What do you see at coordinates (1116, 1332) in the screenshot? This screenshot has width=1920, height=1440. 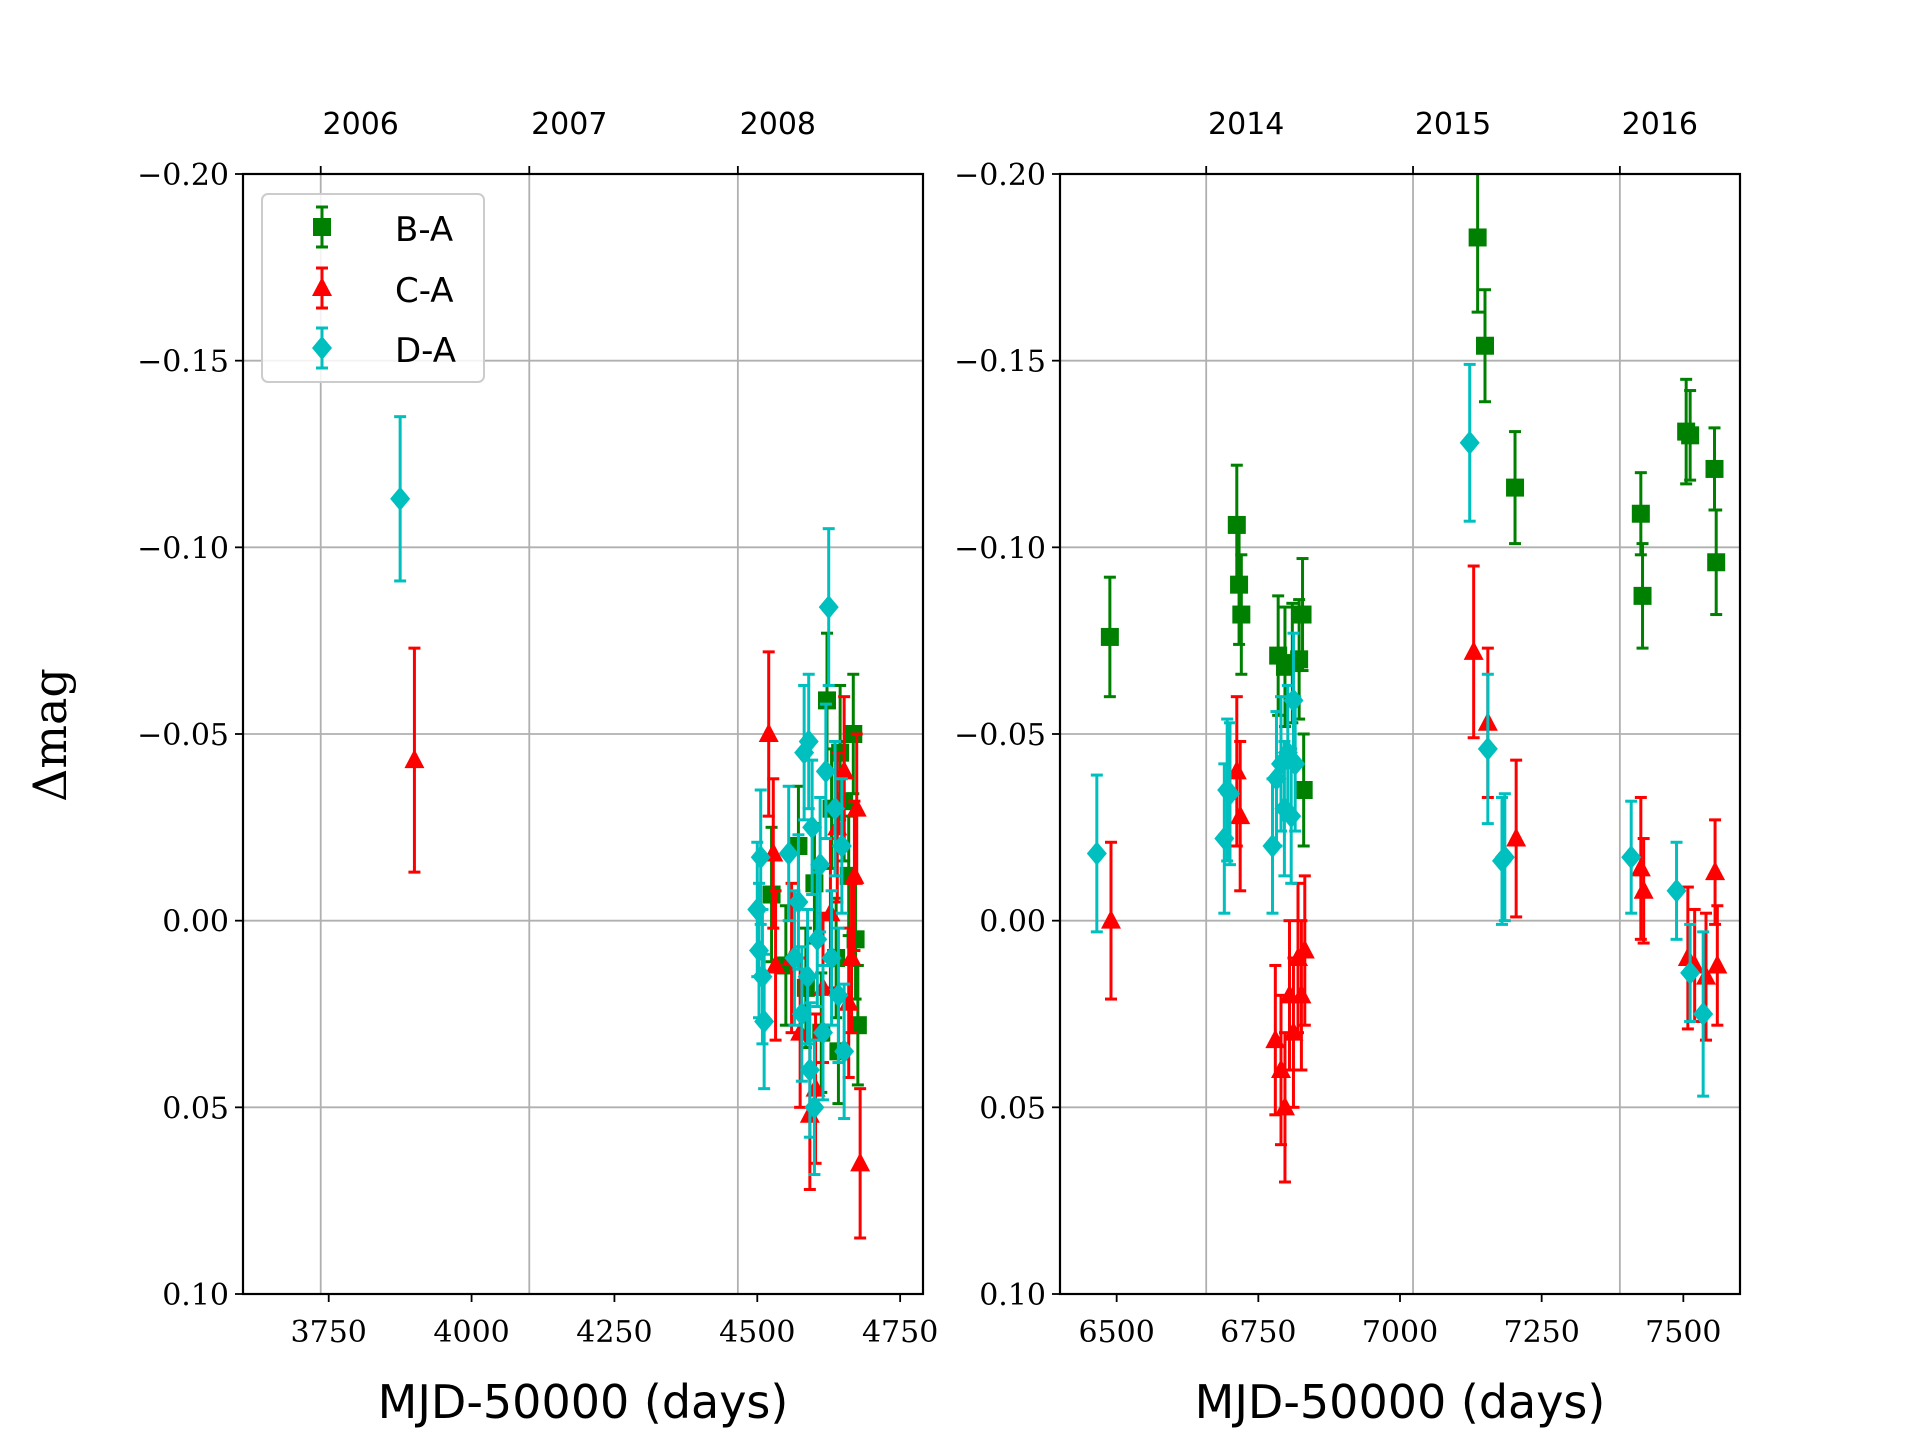 I see `right-x-tick-label: 6500` at bounding box center [1116, 1332].